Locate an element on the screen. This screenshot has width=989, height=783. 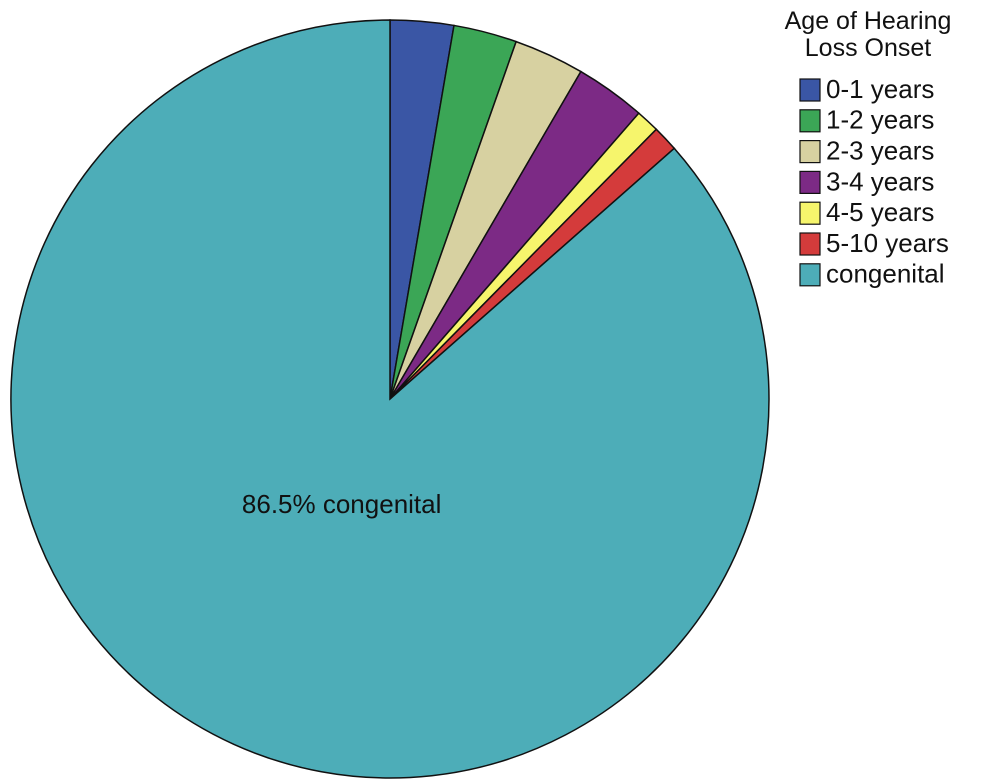
legend-label: congenital is located at coordinates (885, 274).